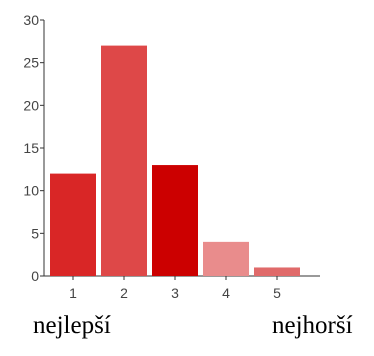 This screenshot has width=374, height=356. What do you see at coordinates (35, 276) in the screenshot?
I see `y-tick-label-0: 0` at bounding box center [35, 276].